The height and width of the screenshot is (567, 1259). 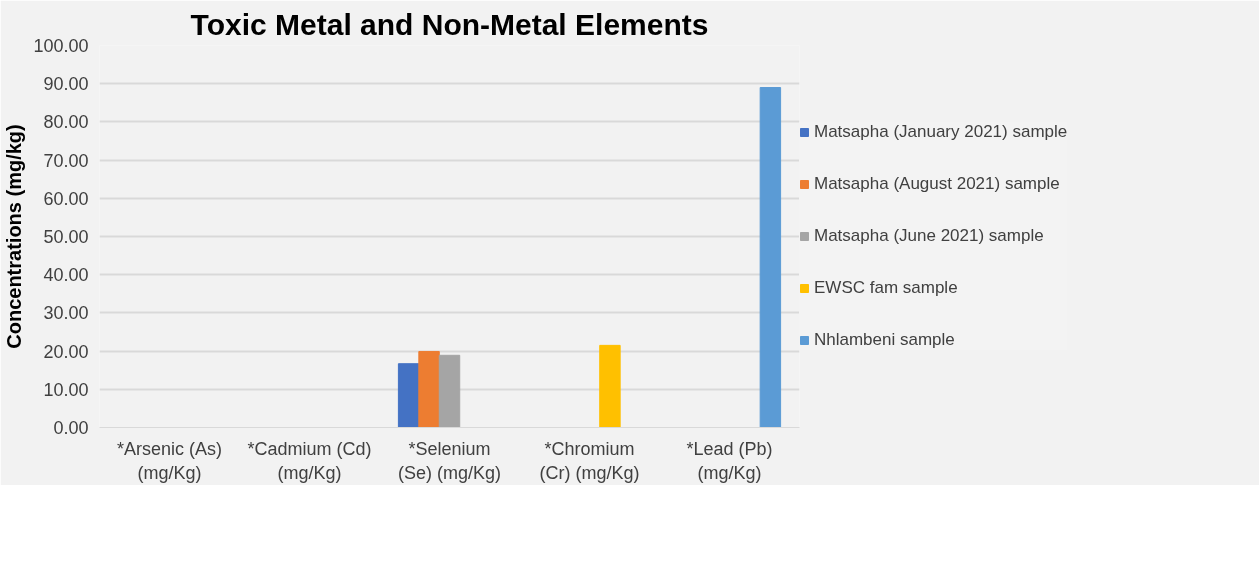 What do you see at coordinates (929, 236) in the screenshot?
I see `legend-label: Matsapha (June 2021) sample` at bounding box center [929, 236].